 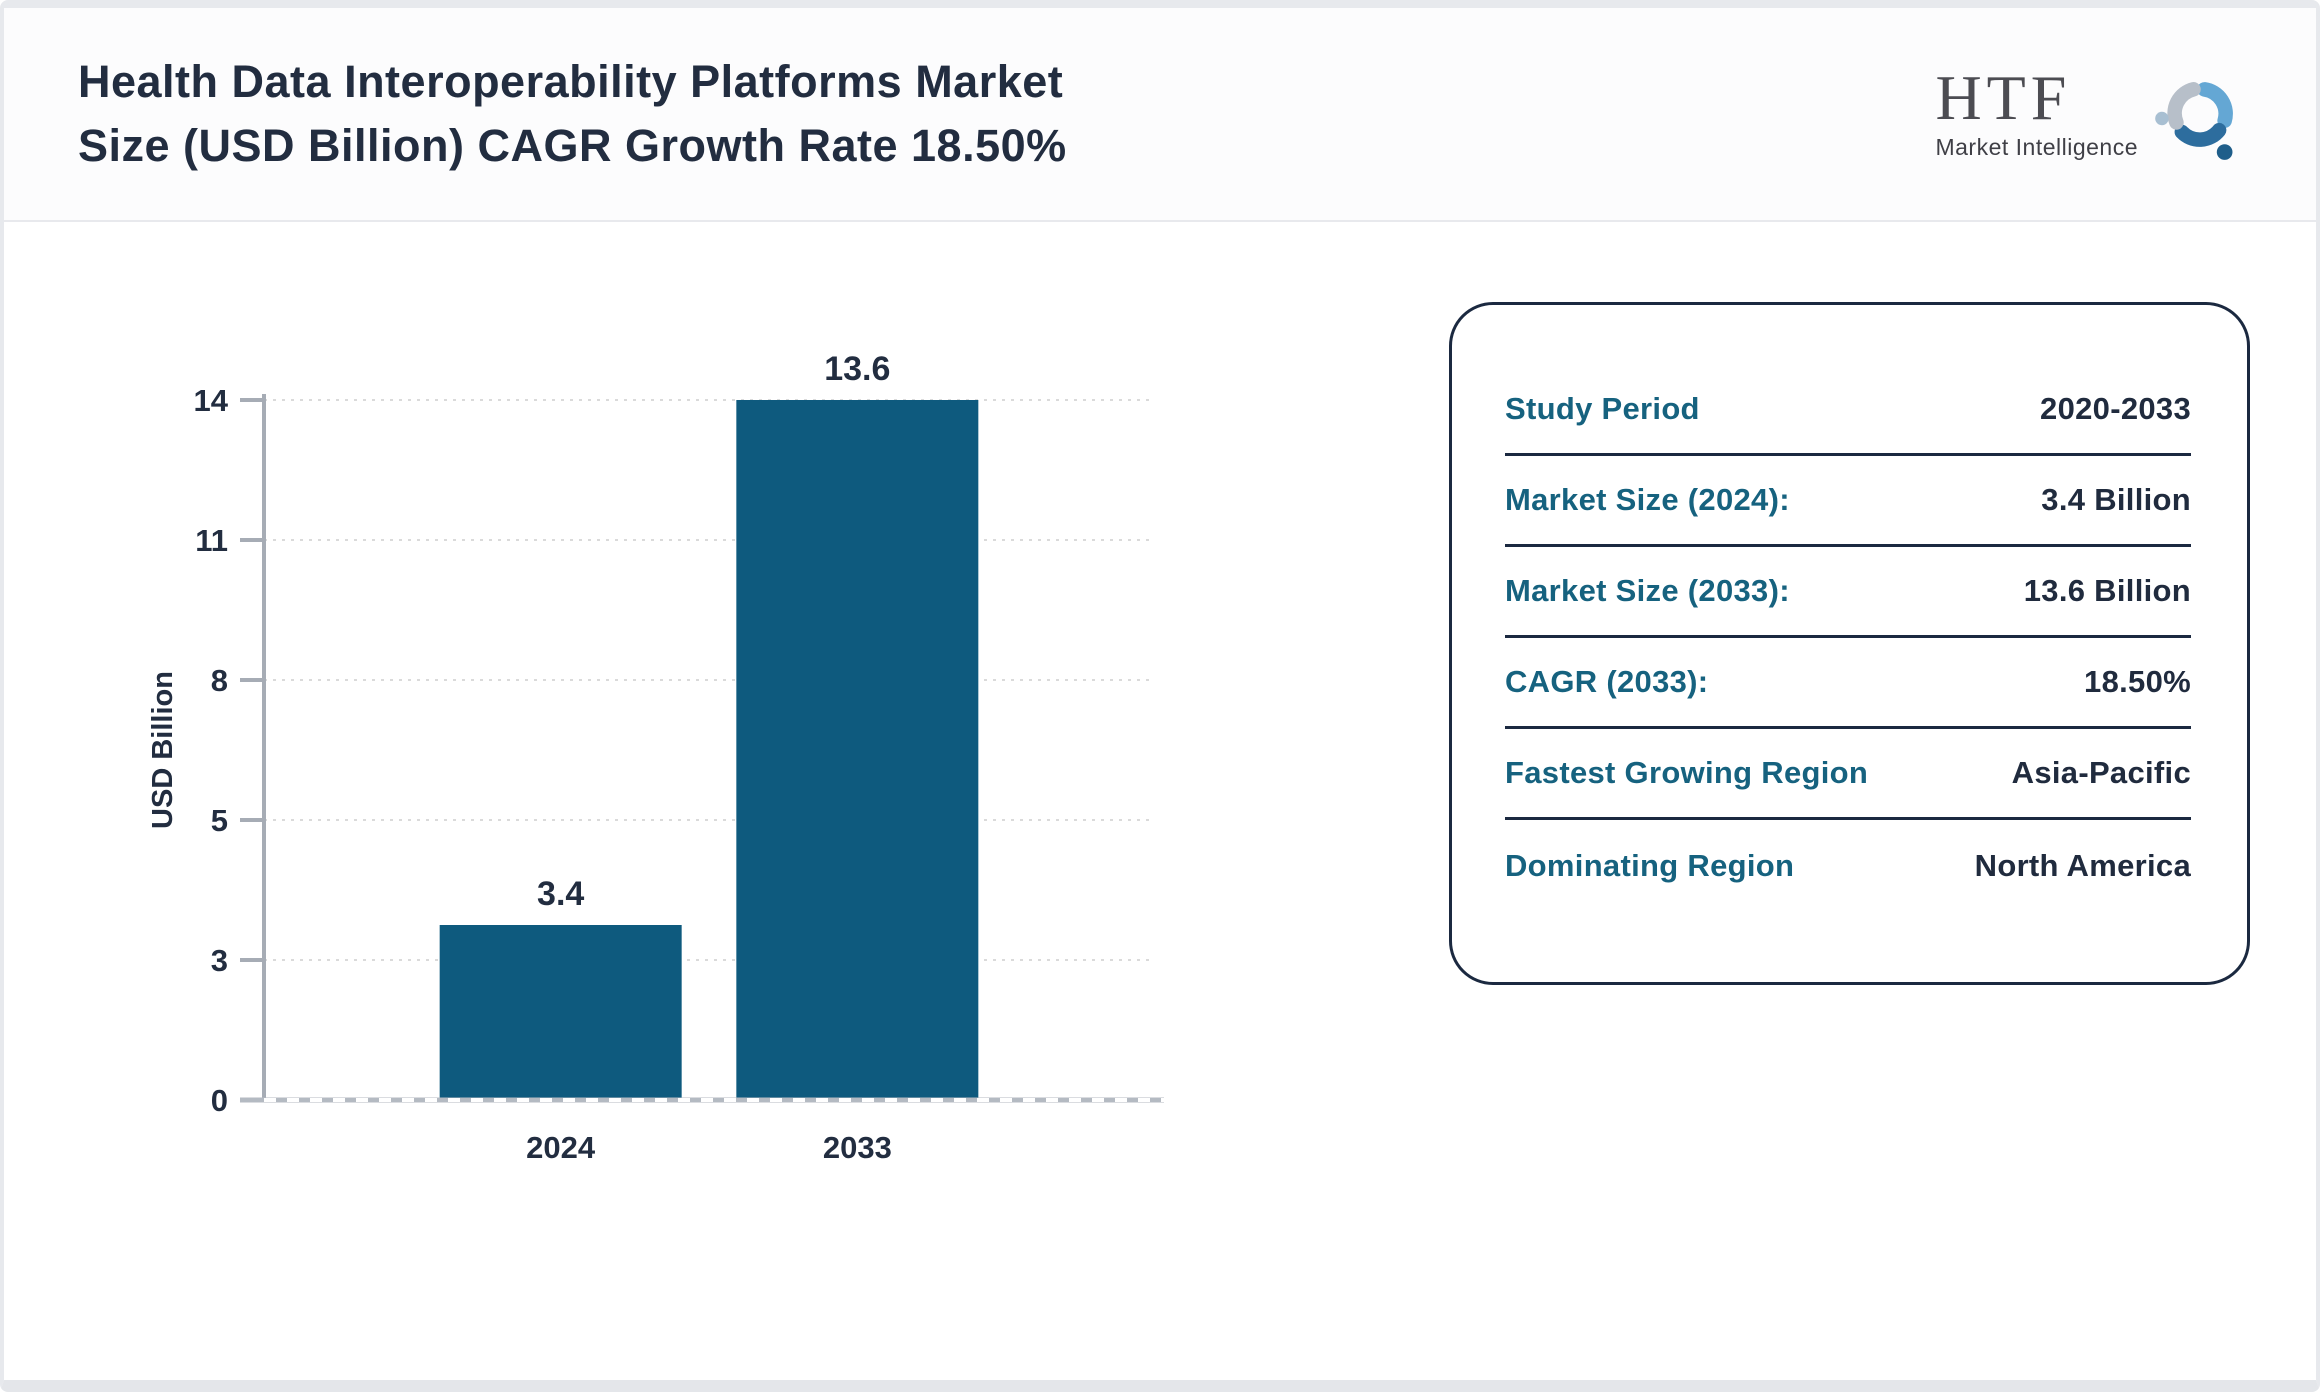 I want to click on svg-text: 11, so click(x=211, y=540).